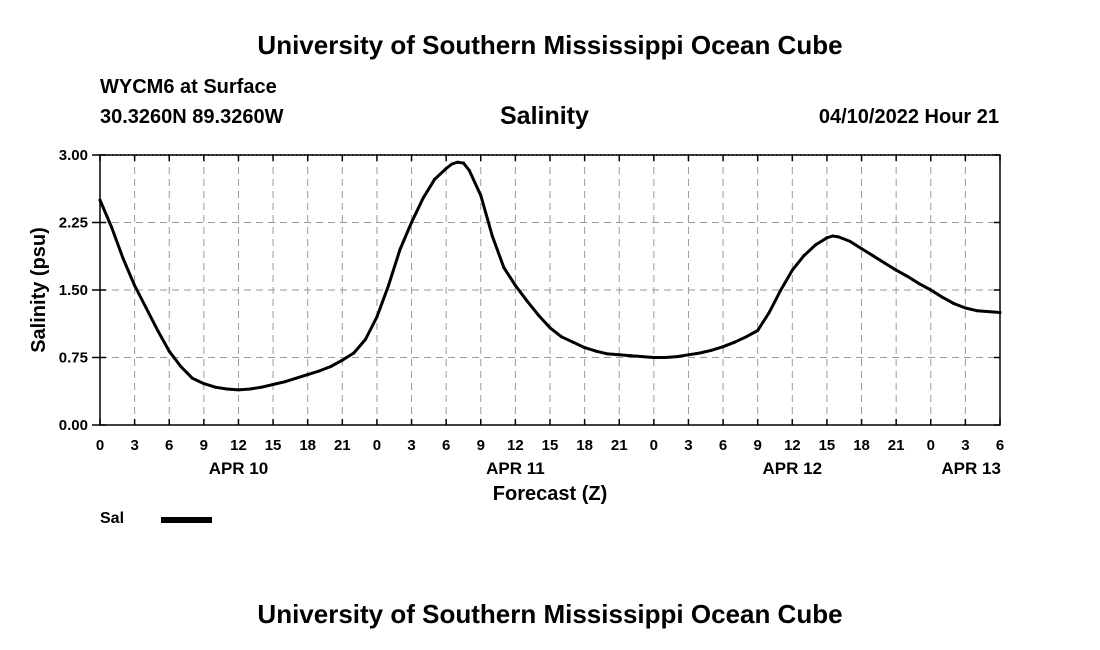 Image resolution: width=1100 pixels, height=650 pixels. Describe the element at coordinates (908, 117) in the screenshot. I see `forecast-datetime: 04/10/2022 Hour 21` at that location.